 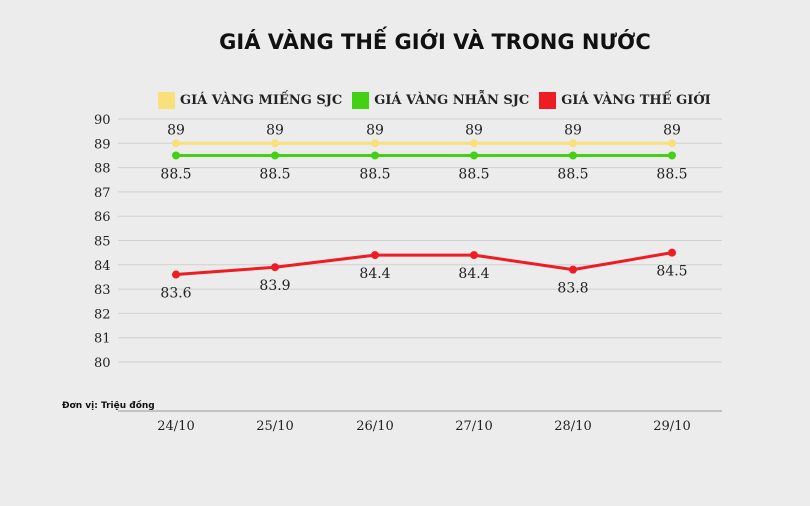 I want to click on x-tick-label: 26/10, so click(x=374, y=426).